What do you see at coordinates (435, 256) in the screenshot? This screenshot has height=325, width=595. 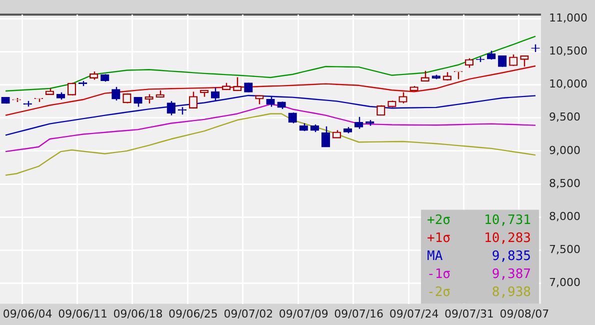 I see `text: MA` at bounding box center [435, 256].